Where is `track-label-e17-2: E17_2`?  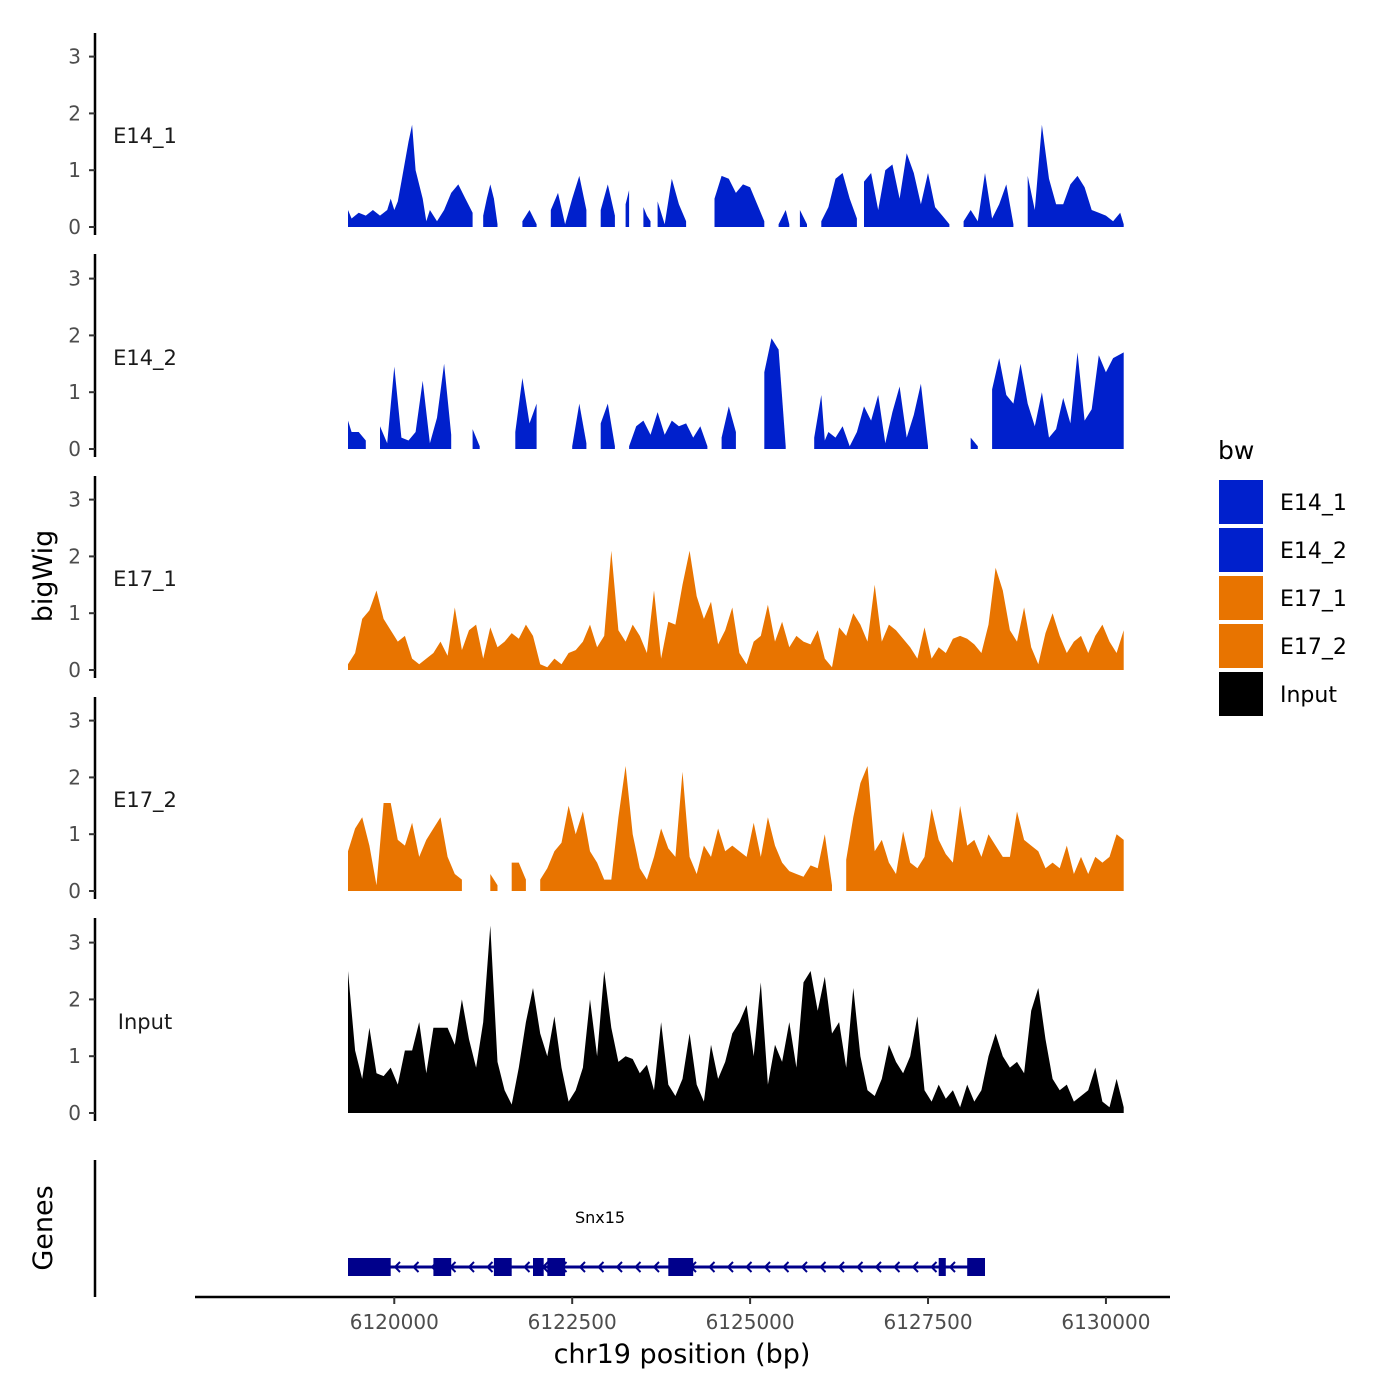 track-label-e17-2: E17_2 is located at coordinates (145, 800).